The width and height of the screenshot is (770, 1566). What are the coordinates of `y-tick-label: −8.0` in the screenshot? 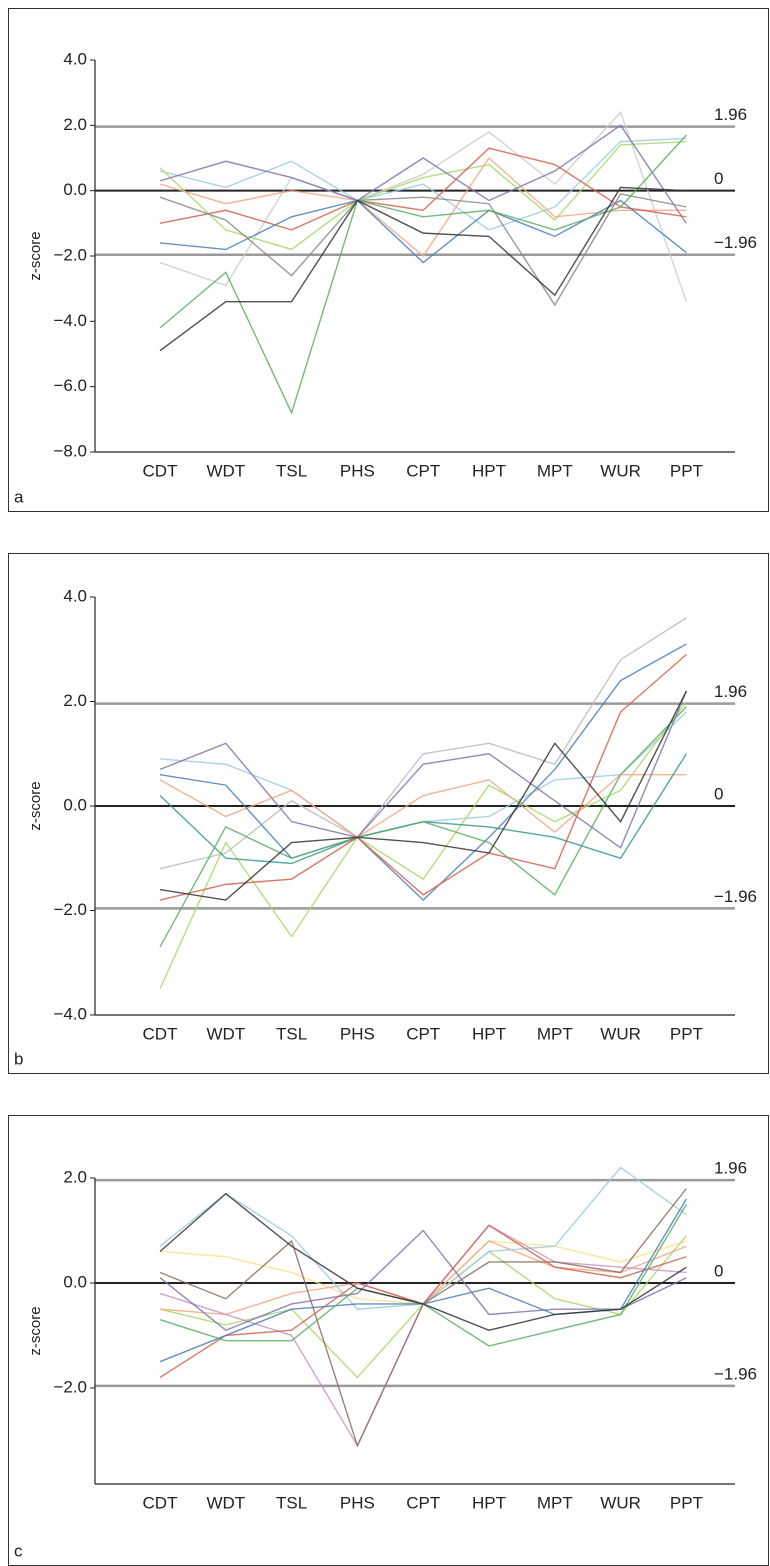 It's located at (70, 450).